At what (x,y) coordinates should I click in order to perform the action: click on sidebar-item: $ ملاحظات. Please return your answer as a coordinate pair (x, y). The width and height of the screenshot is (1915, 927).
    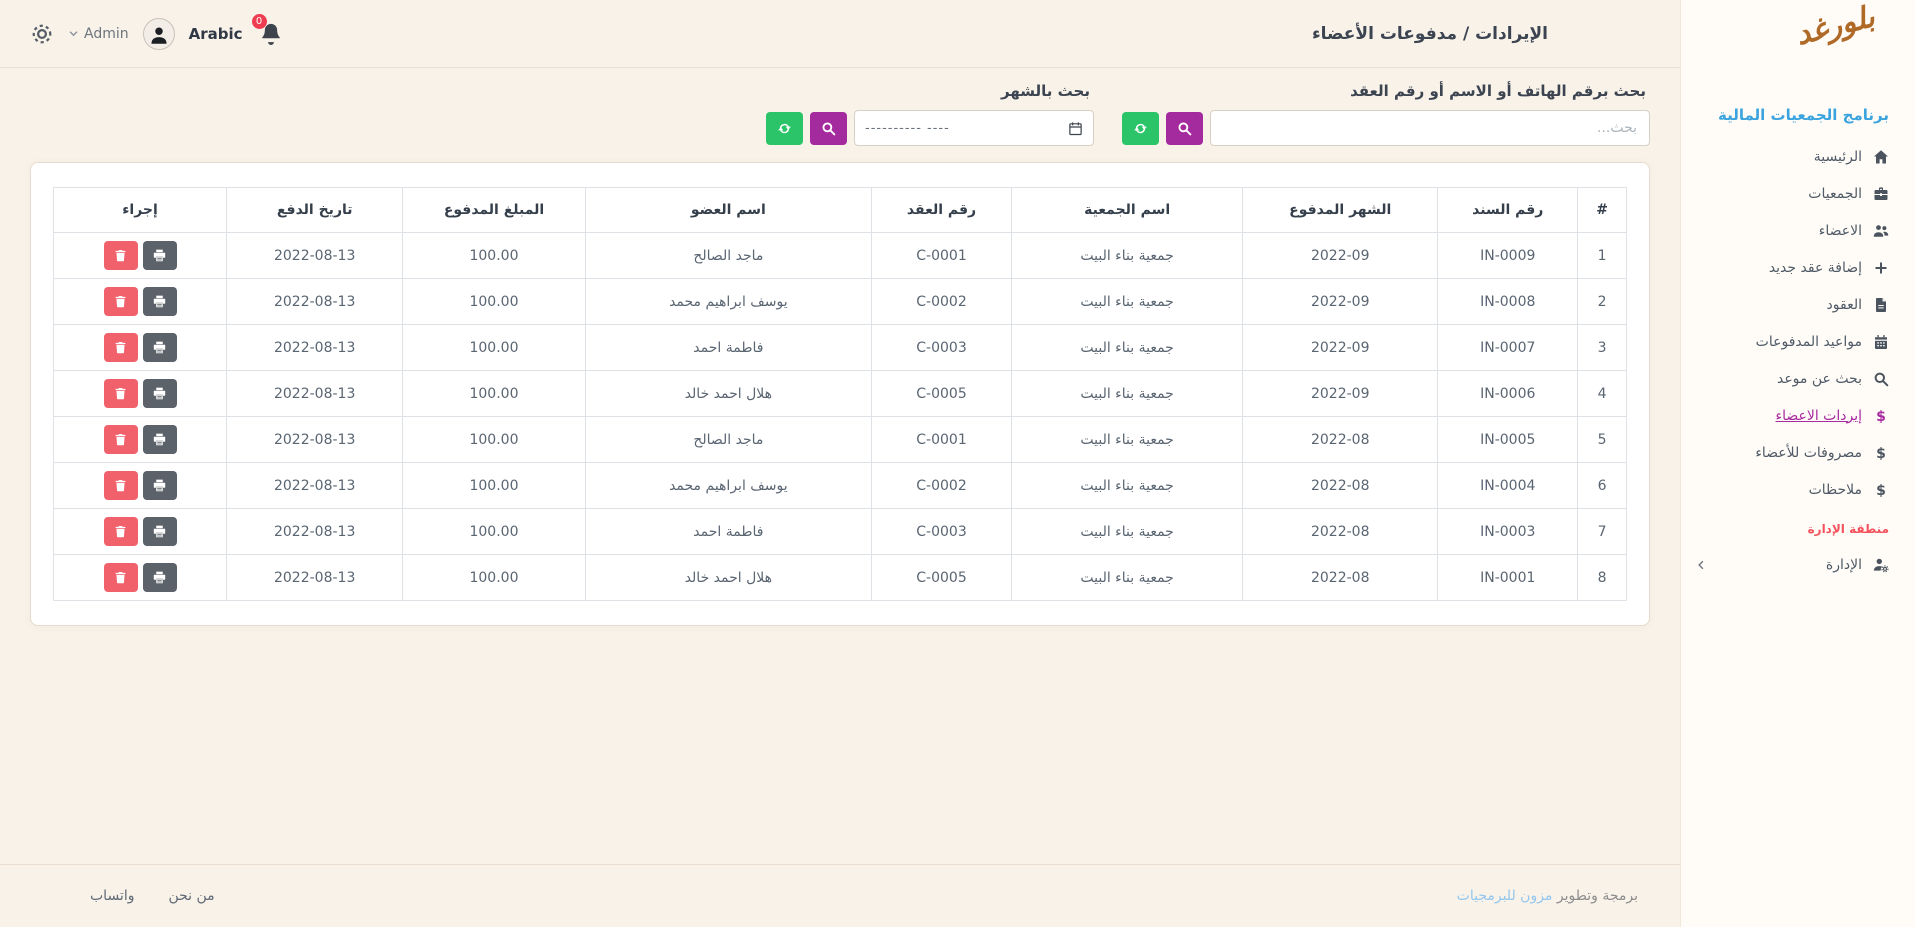
    Looking at the image, I should click on (1791, 489).